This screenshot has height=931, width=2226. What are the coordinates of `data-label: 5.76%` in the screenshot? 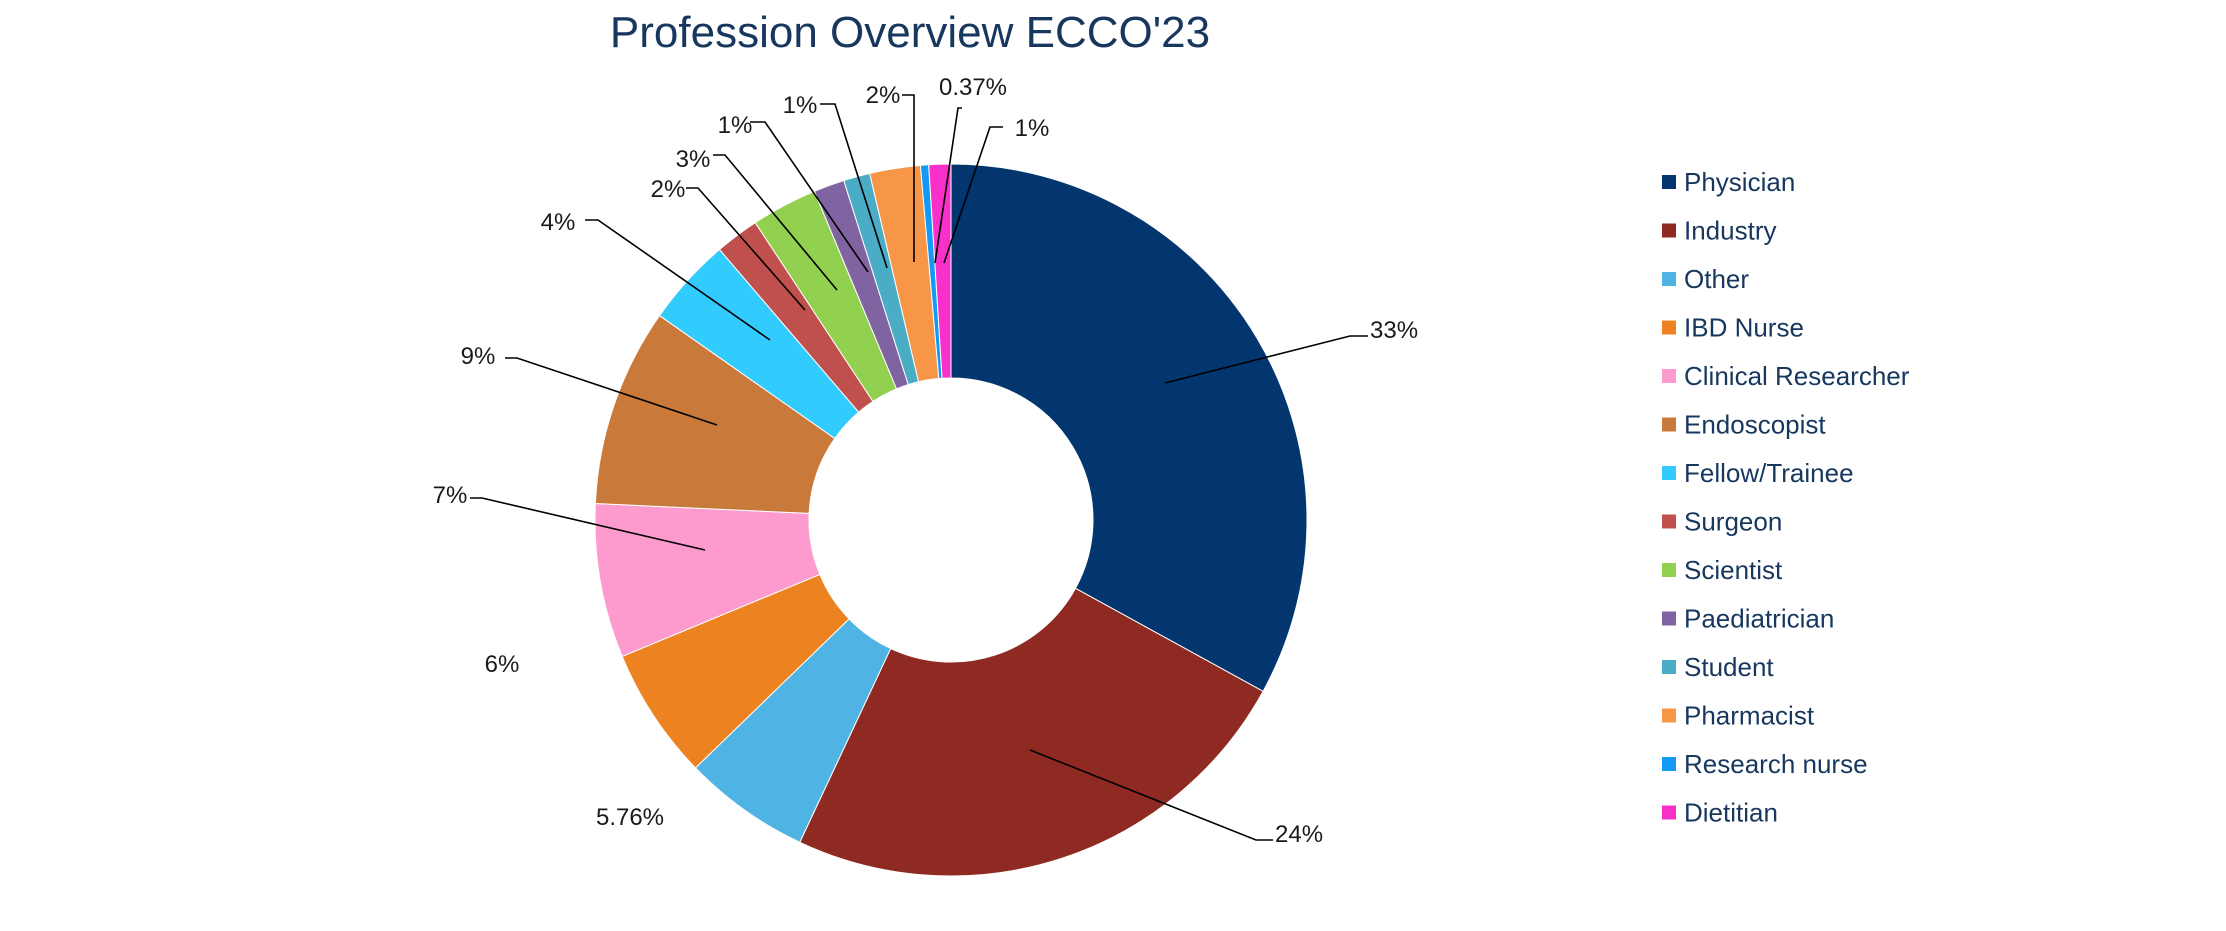 It's located at (630, 817).